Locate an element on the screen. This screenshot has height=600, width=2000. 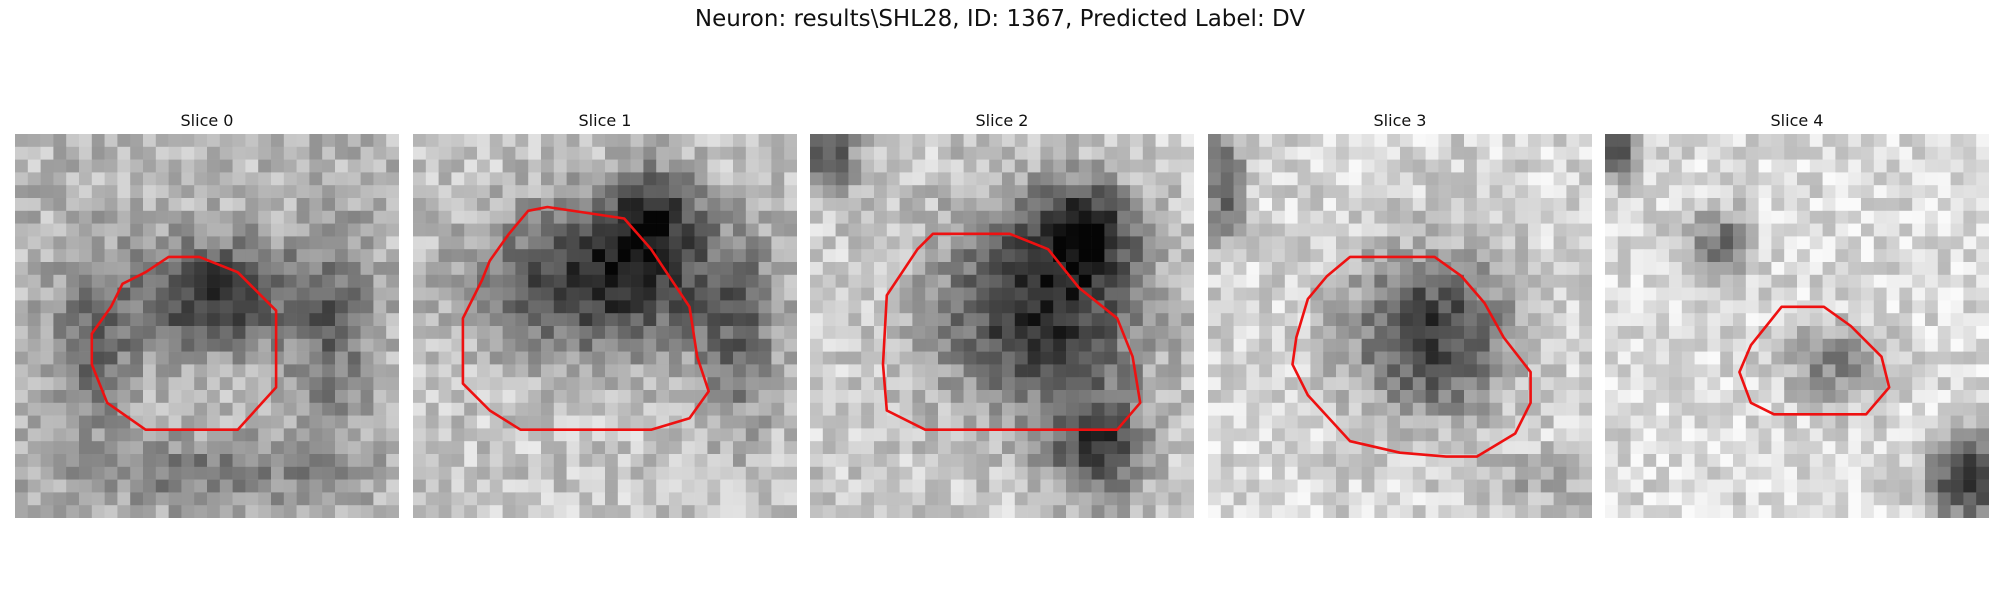
slice-panel-3: Slice 3 is located at coordinates (1400, 313).